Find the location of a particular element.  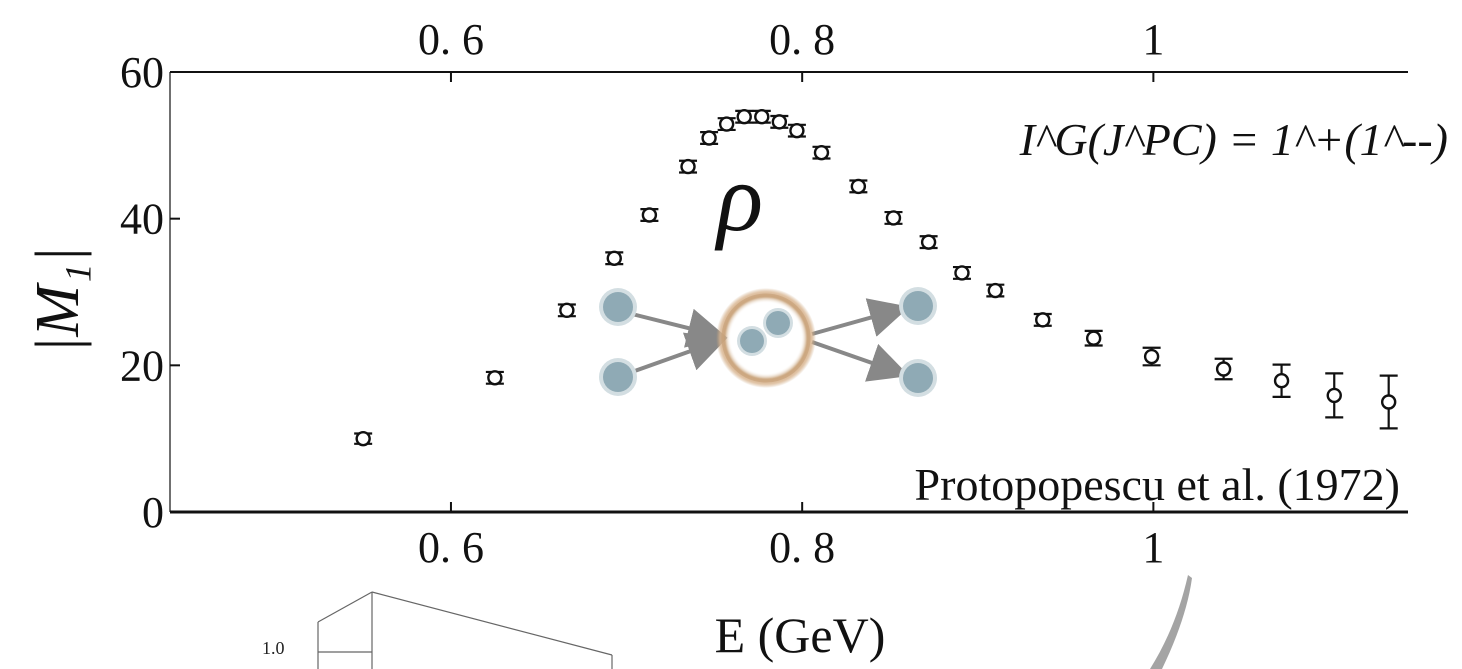

y-tick-label: 40 is located at coordinates (142, 219).